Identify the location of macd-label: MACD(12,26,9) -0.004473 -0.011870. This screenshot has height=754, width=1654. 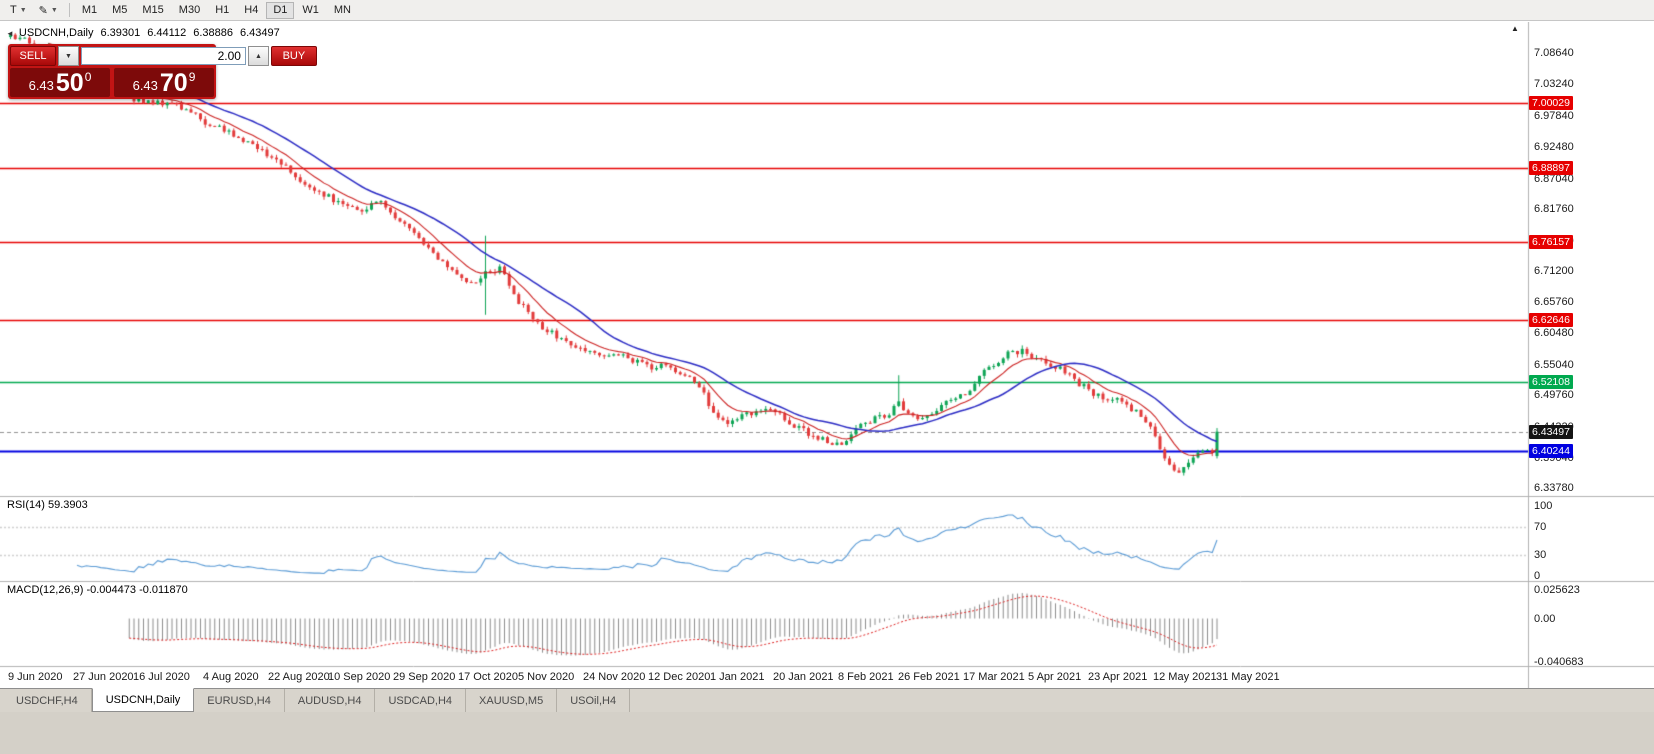
(97, 590).